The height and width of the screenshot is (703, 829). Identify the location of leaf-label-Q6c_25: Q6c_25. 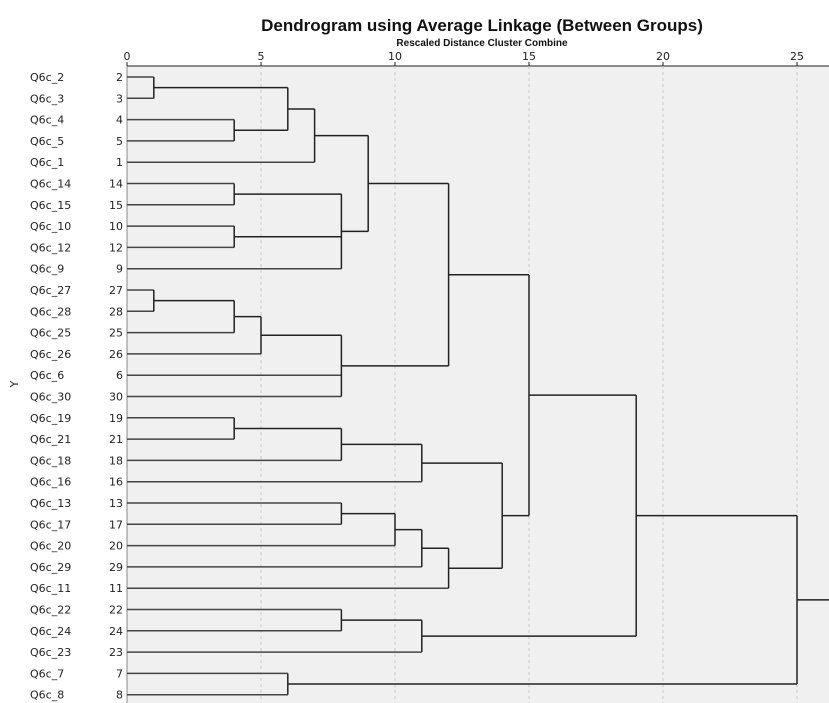
(50, 333).